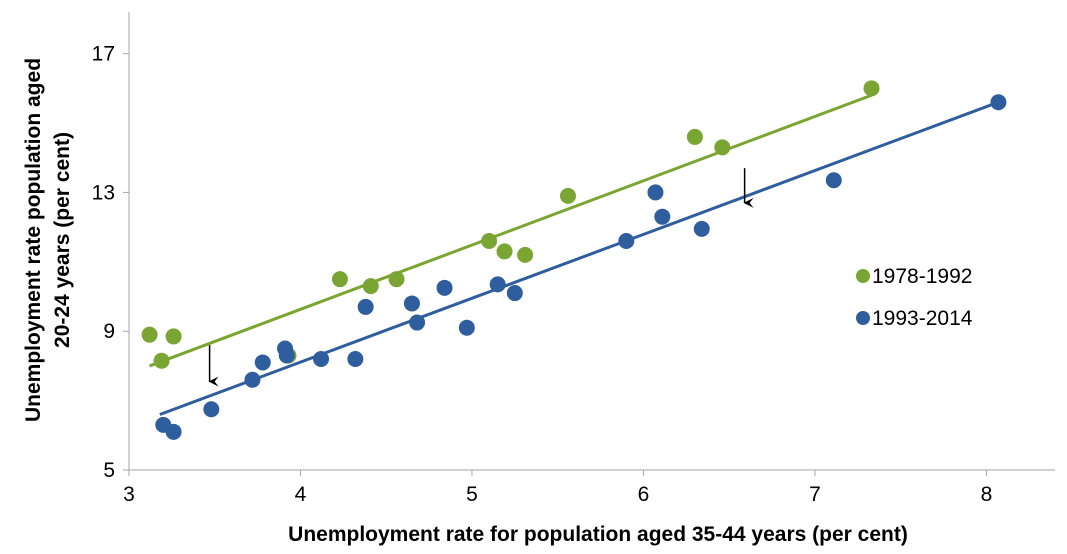 The height and width of the screenshot is (554, 1067). I want to click on legend-label-1993-2014: 1993-2014, so click(922, 318).